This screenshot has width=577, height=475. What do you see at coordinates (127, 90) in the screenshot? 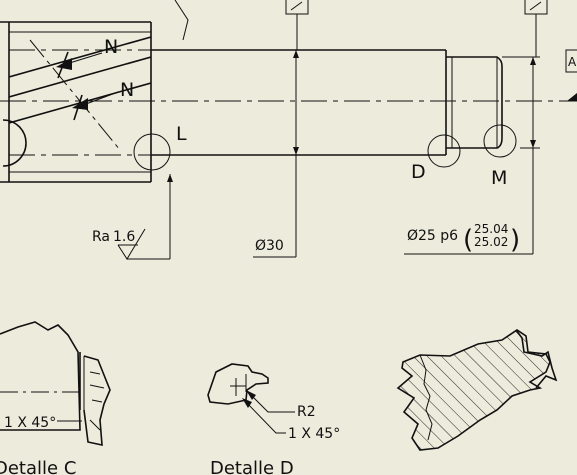
I see `section-label-n-bottom: N` at bounding box center [127, 90].